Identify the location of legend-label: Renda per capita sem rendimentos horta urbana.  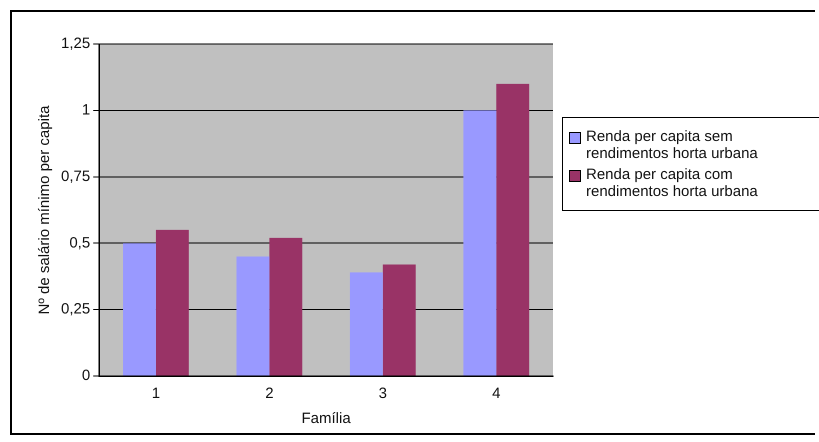
(672, 145).